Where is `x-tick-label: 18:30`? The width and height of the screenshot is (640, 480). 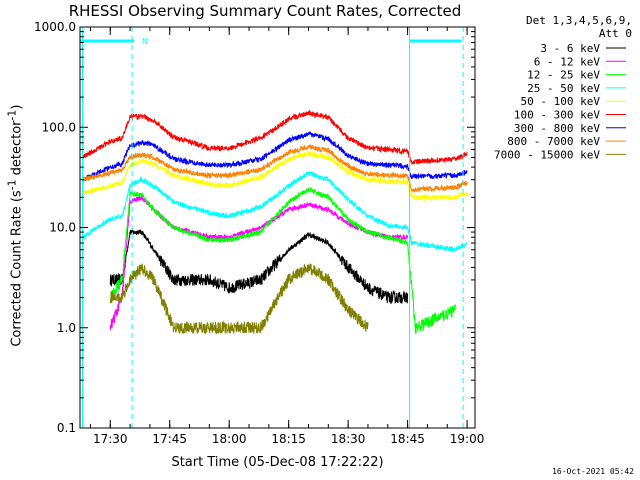
x-tick-label: 18:30 is located at coordinates (348, 439).